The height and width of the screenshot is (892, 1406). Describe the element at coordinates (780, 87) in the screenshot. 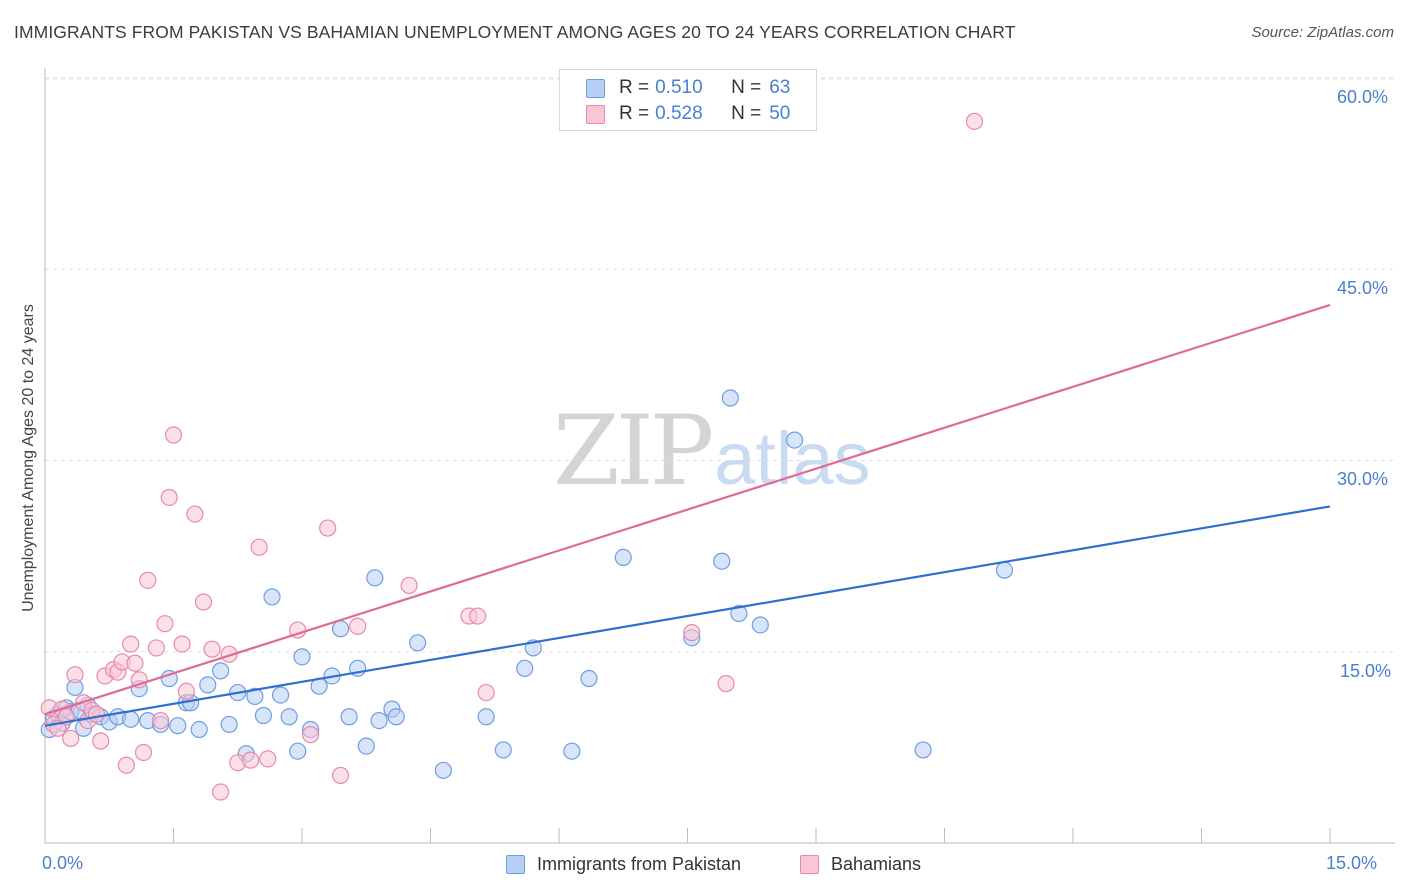

I see `legend-n-value: 63` at that location.